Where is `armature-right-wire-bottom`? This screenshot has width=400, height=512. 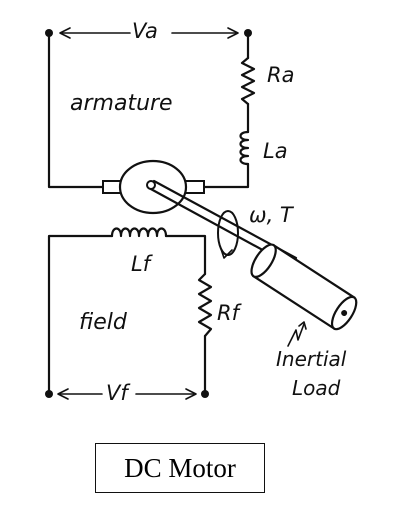 armature-right-wire-bottom is located at coordinates (224, 175).